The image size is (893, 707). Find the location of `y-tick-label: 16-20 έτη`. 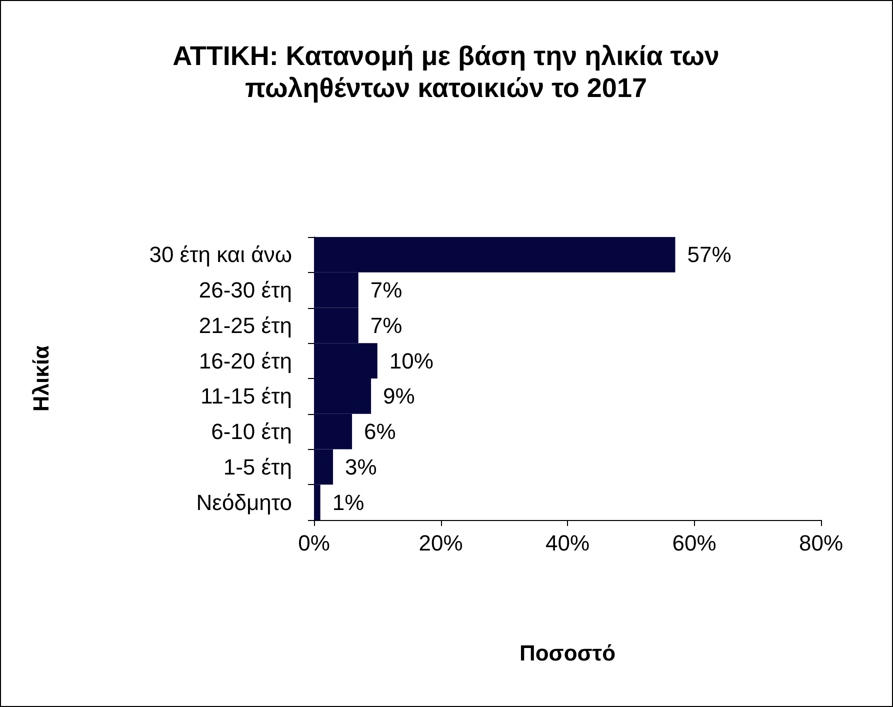

y-tick-label: 16-20 έτη is located at coordinates (245, 361).